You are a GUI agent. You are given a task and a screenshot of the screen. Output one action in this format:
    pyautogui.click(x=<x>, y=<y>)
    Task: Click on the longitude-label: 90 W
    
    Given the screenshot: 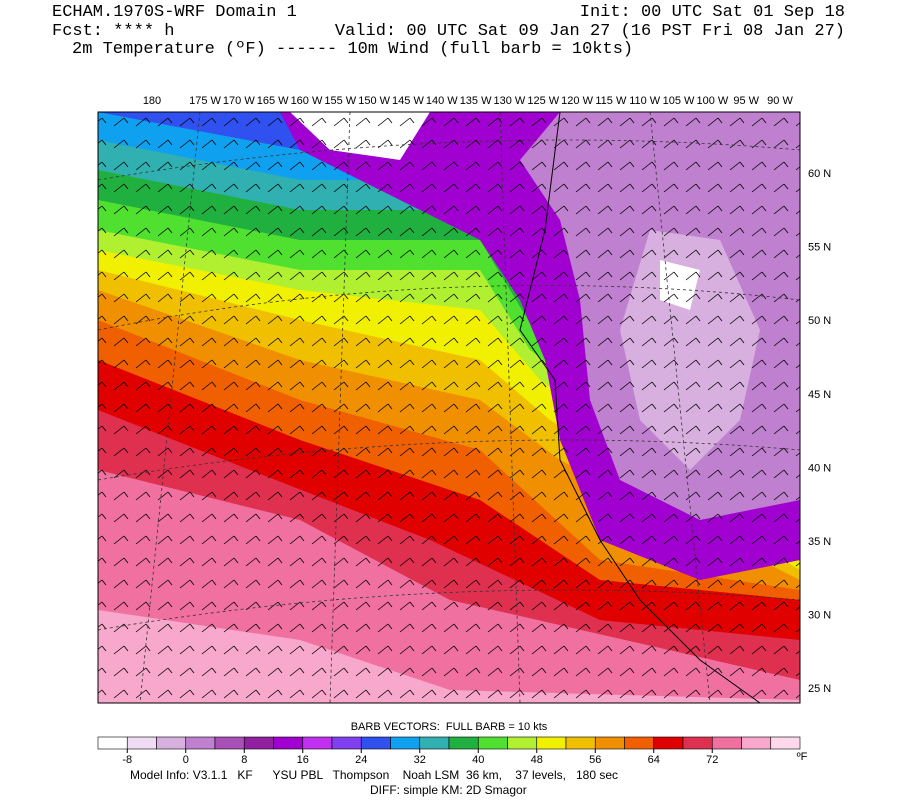 What is the action you would take?
    pyautogui.click(x=780, y=101)
    